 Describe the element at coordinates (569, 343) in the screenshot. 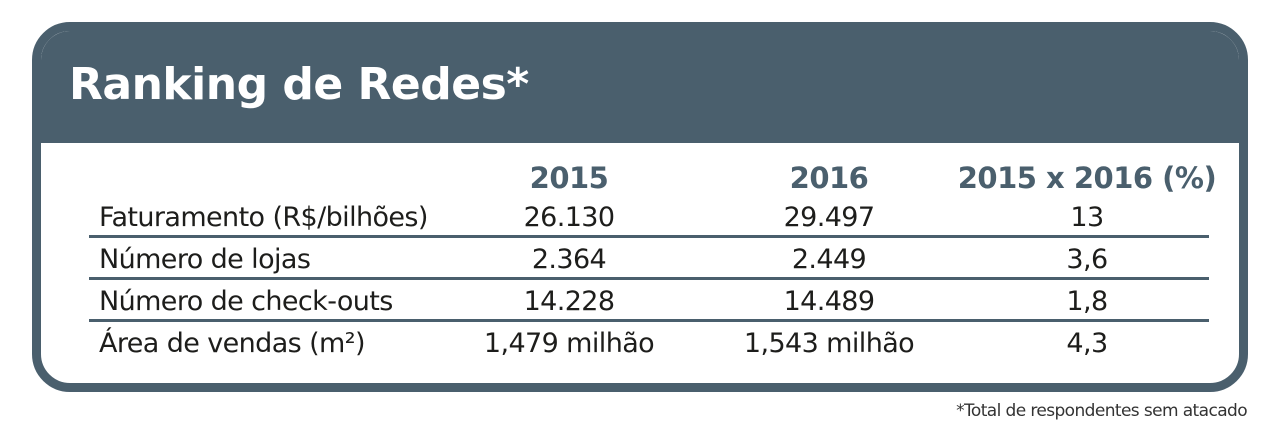

I see `table-cell: 1,479 milhão` at that location.